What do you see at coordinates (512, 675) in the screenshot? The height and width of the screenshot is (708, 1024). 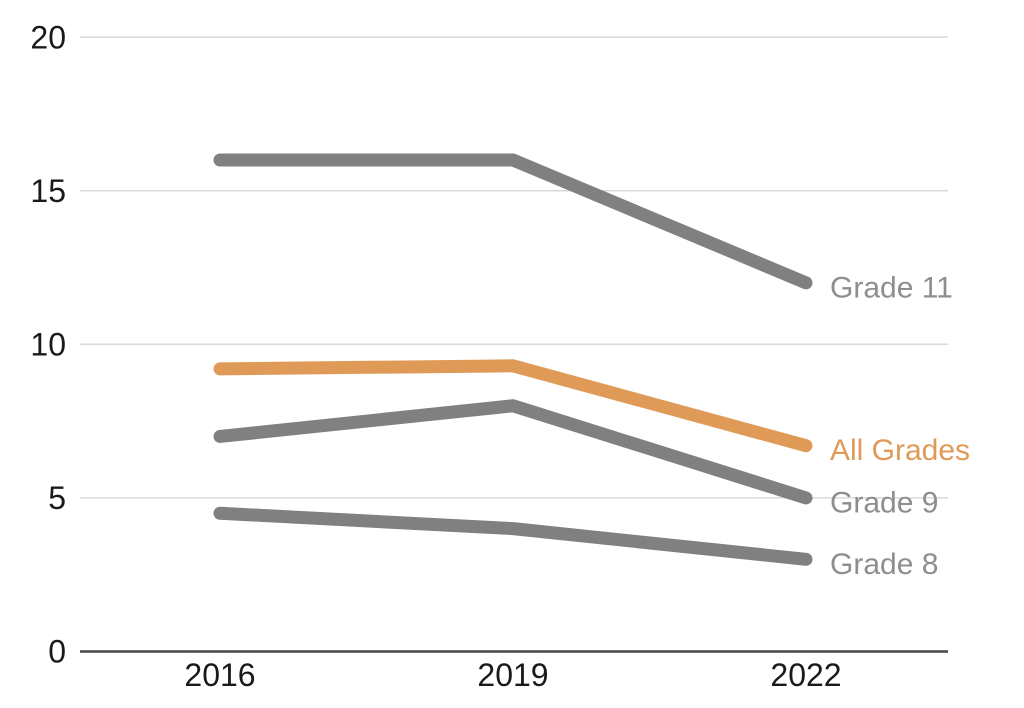 I see `x-axis-tick-label: 2019` at bounding box center [512, 675].